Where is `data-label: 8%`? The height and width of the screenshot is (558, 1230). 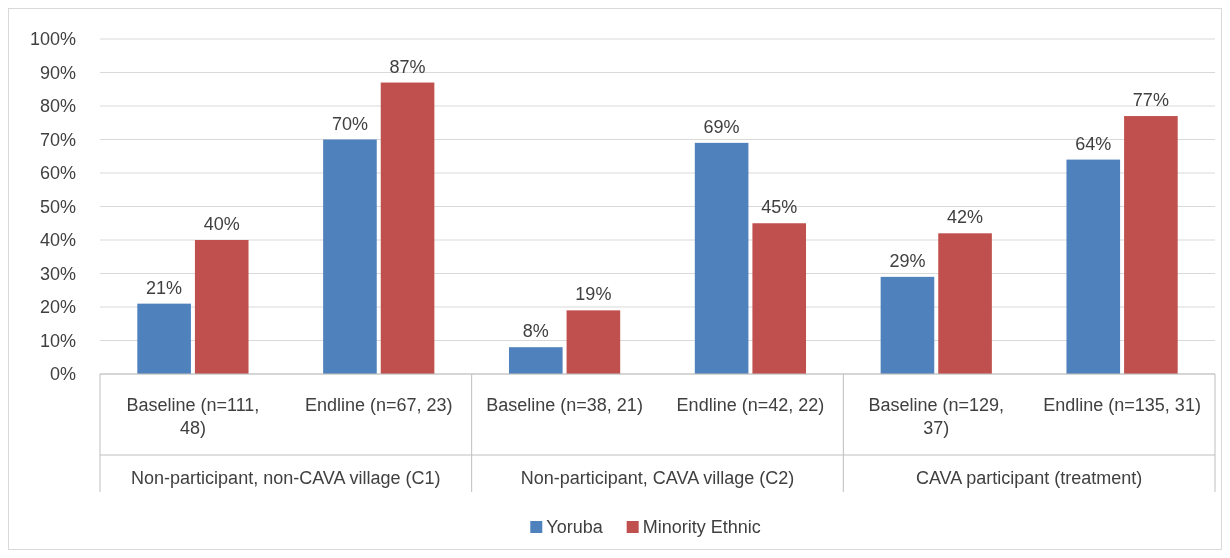
data-label: 8% is located at coordinates (535, 331).